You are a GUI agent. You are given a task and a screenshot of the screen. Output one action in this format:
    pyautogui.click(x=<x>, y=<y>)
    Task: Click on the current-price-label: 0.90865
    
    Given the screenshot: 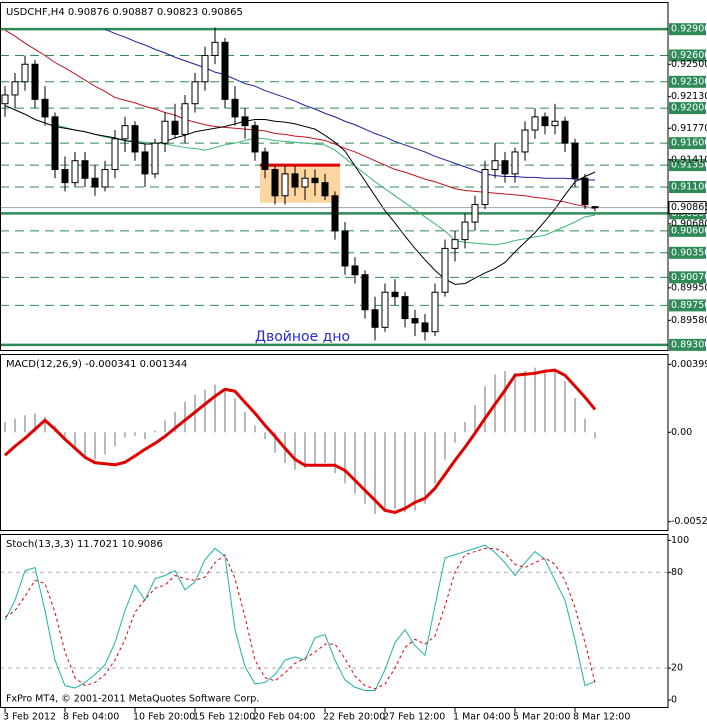 What is the action you would take?
    pyautogui.click(x=689, y=207)
    